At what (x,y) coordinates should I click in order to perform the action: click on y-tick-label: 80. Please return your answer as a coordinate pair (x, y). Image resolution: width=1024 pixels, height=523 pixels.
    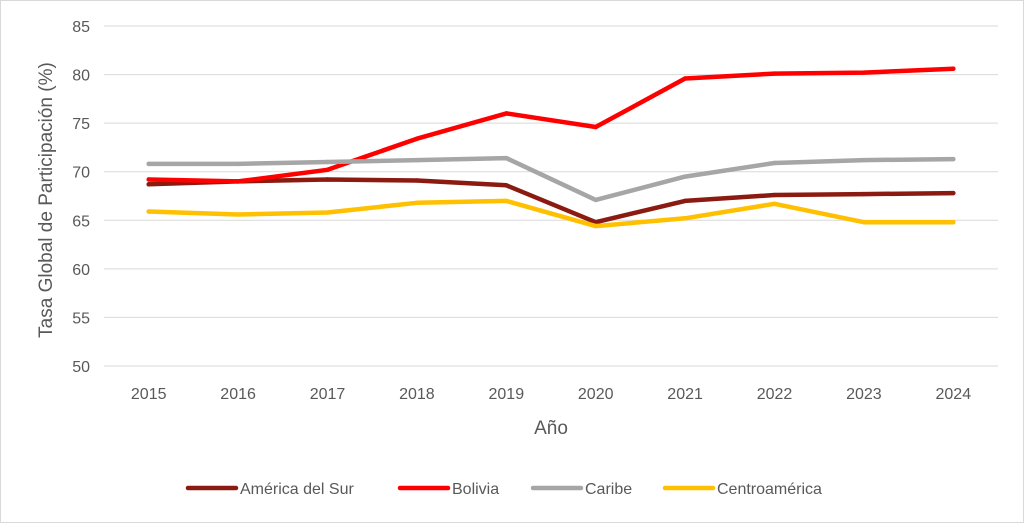
    Looking at the image, I should click on (81, 76).